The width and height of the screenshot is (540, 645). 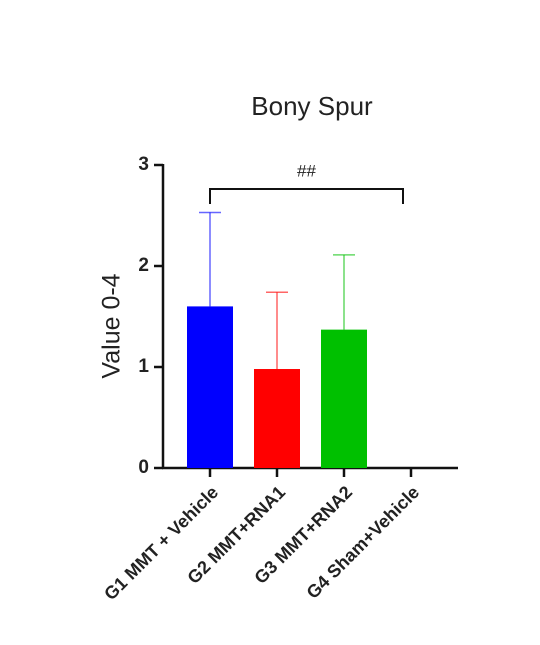 What do you see at coordinates (143, 467) in the screenshot?
I see `y-tick-label: 0` at bounding box center [143, 467].